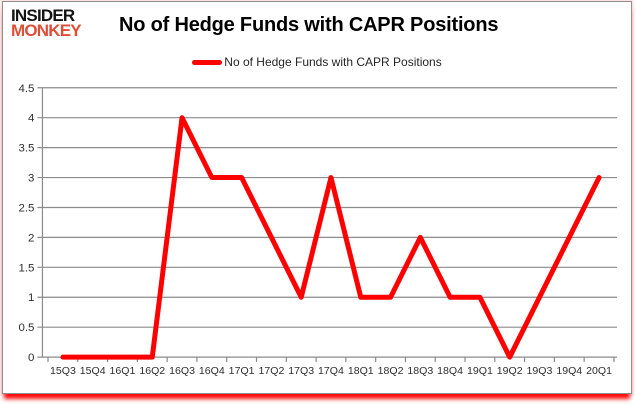  What do you see at coordinates (391, 371) in the screenshot?
I see `x-axis-label: 18Q2` at bounding box center [391, 371].